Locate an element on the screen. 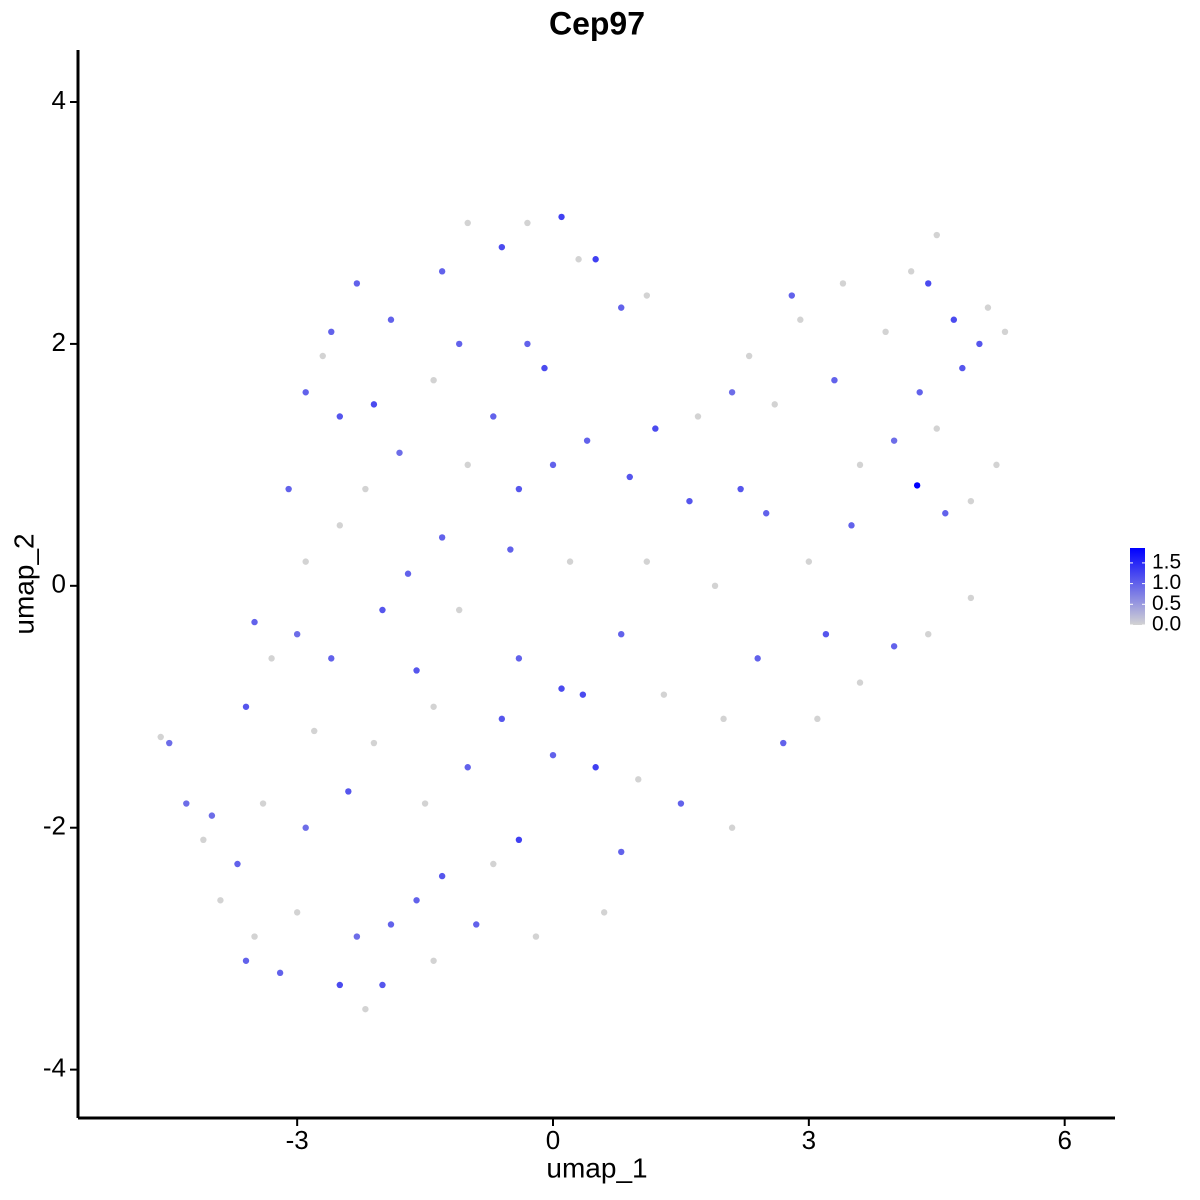 The image size is (1200, 1200). x-tick-label: 0 is located at coordinates (553, 1140).